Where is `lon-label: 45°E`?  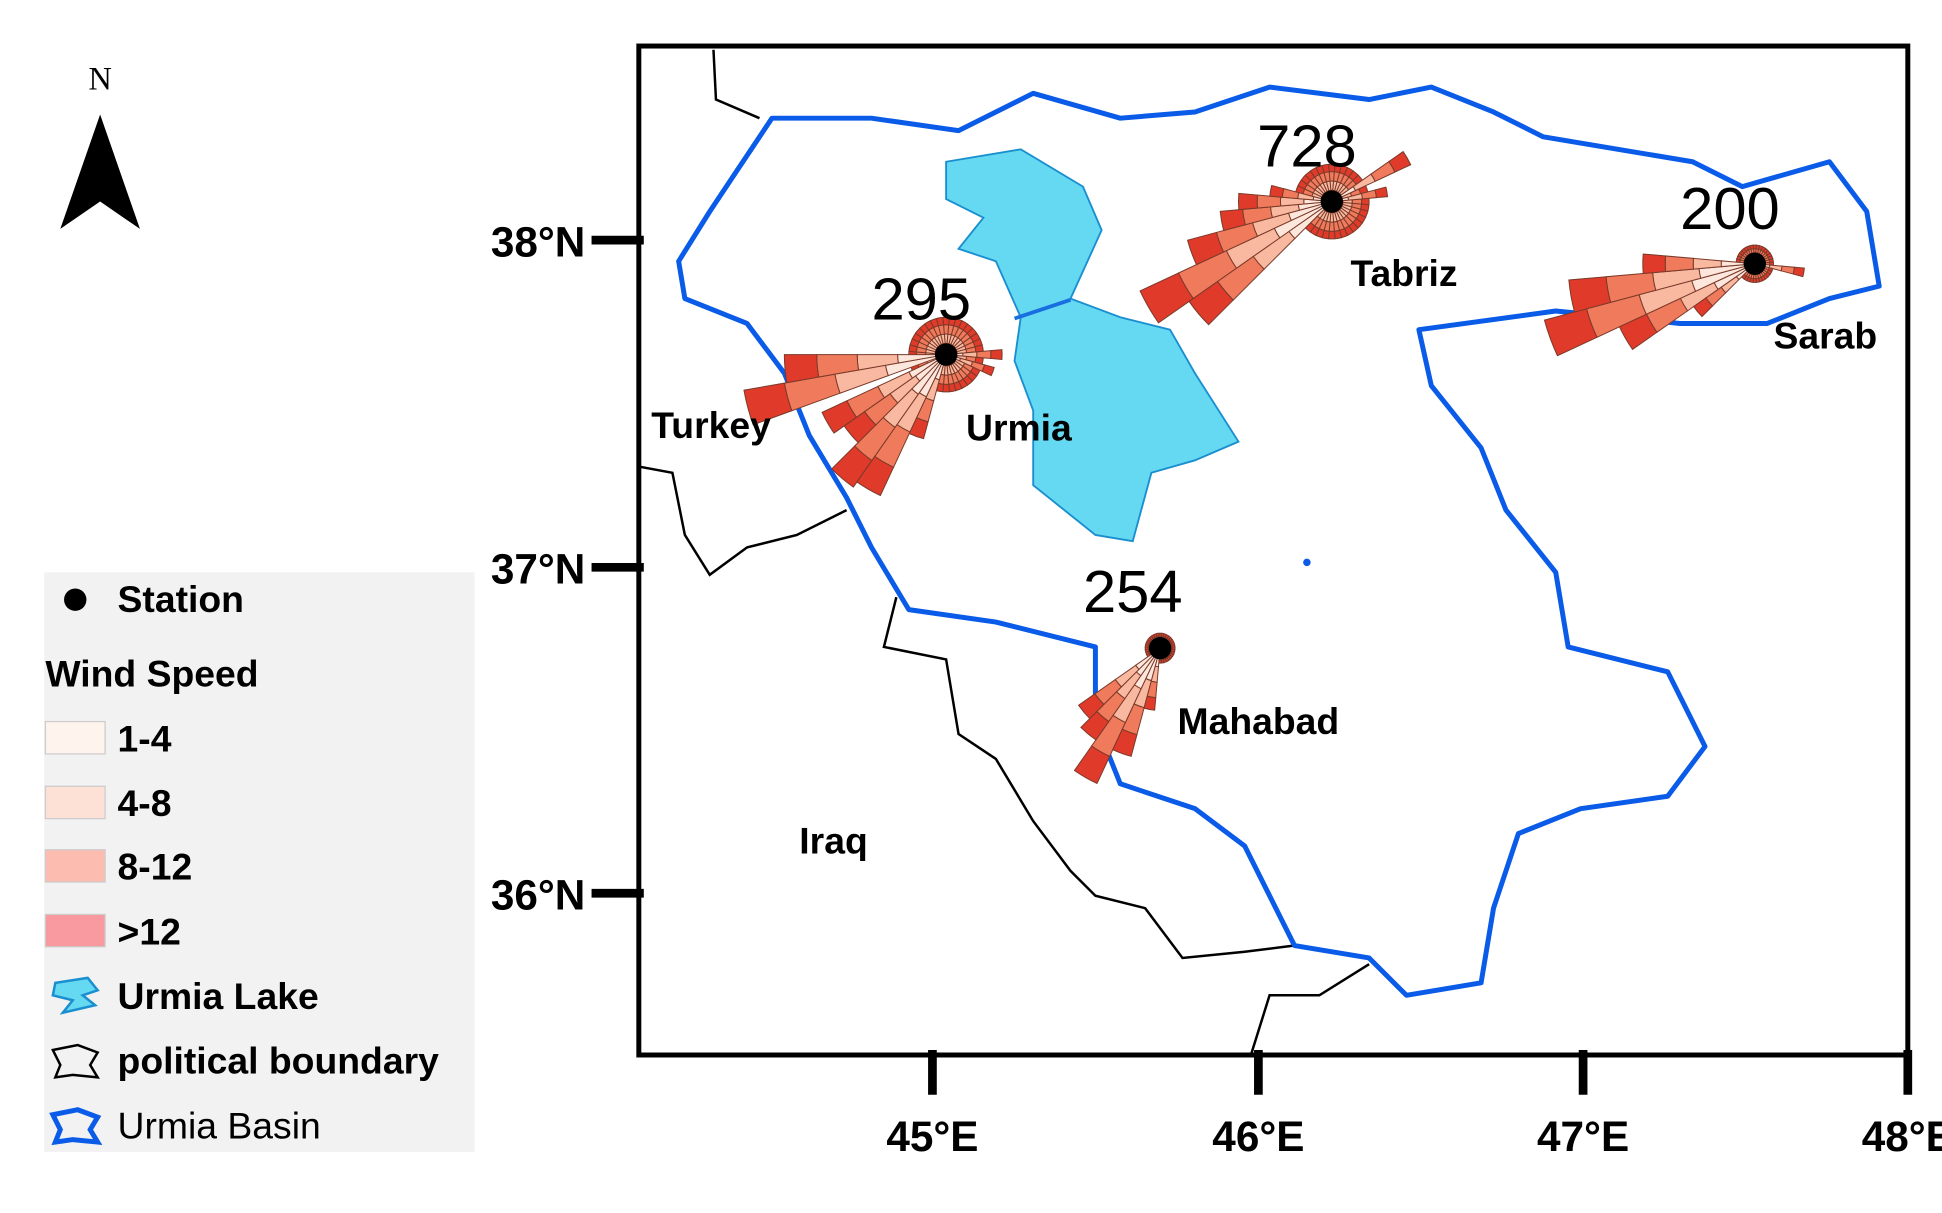 lon-label: 45°E is located at coordinates (932, 1136).